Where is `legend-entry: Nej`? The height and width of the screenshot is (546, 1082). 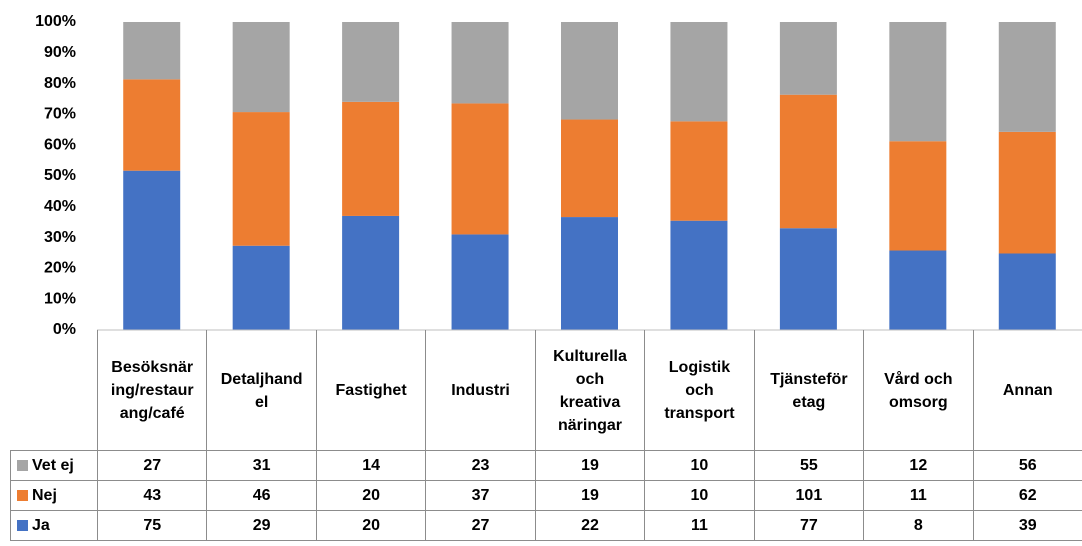 legend-entry: Nej is located at coordinates (54, 495).